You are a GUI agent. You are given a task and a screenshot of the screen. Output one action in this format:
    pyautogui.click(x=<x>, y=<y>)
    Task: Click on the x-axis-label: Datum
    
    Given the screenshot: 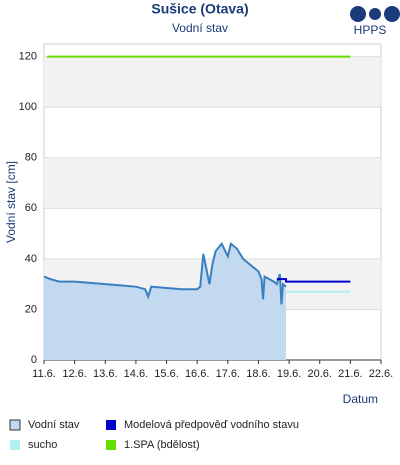 What is the action you would take?
    pyautogui.click(x=360, y=399)
    